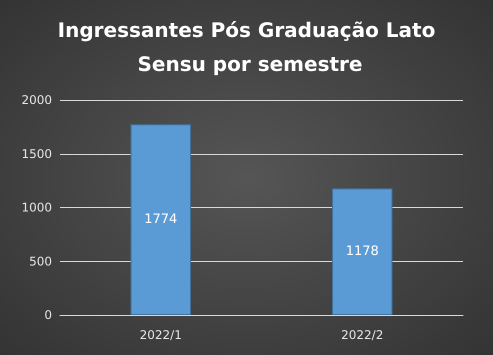 The image size is (493, 355). What do you see at coordinates (362, 335) in the screenshot?
I see `x-tick-label: 2022/2` at bounding box center [362, 335].